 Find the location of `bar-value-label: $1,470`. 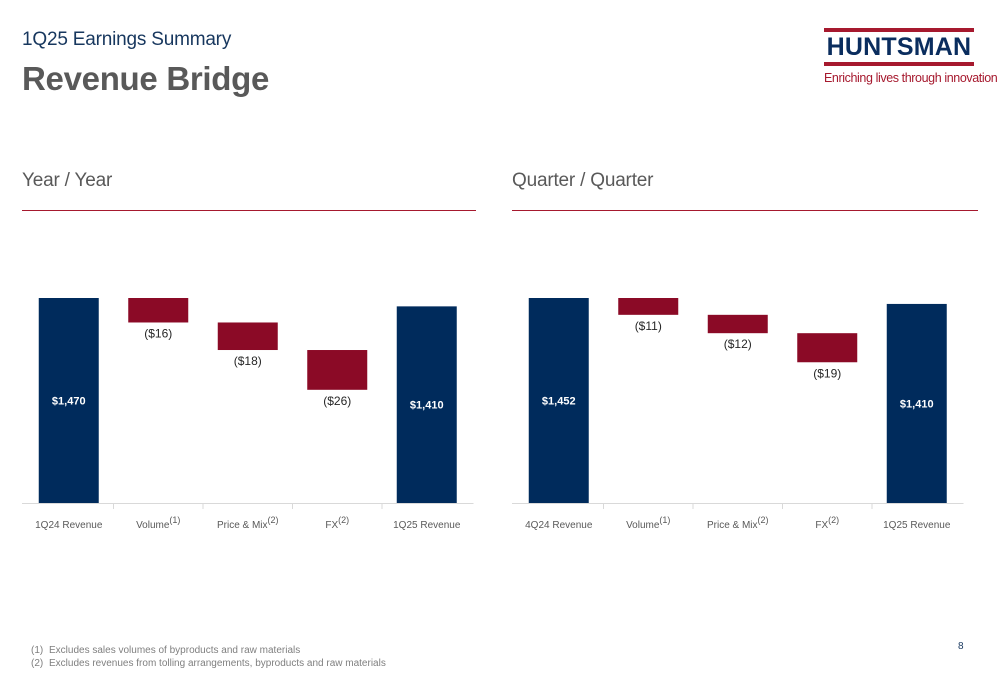

bar-value-label: $1,470 is located at coordinates (69, 402).